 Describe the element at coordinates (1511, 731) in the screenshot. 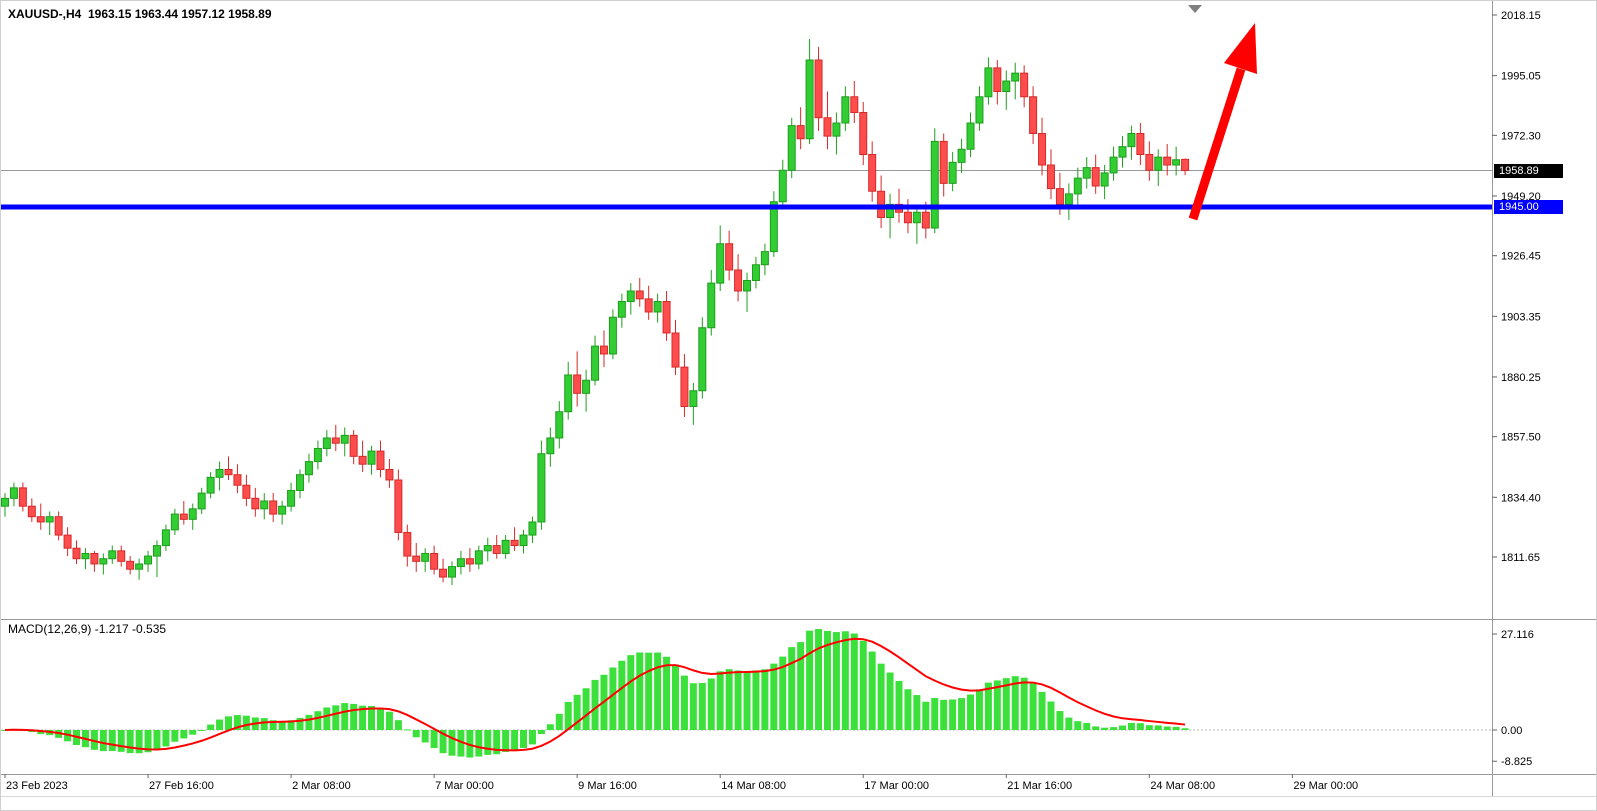

I see `macd-axis-label: 0.00` at that location.